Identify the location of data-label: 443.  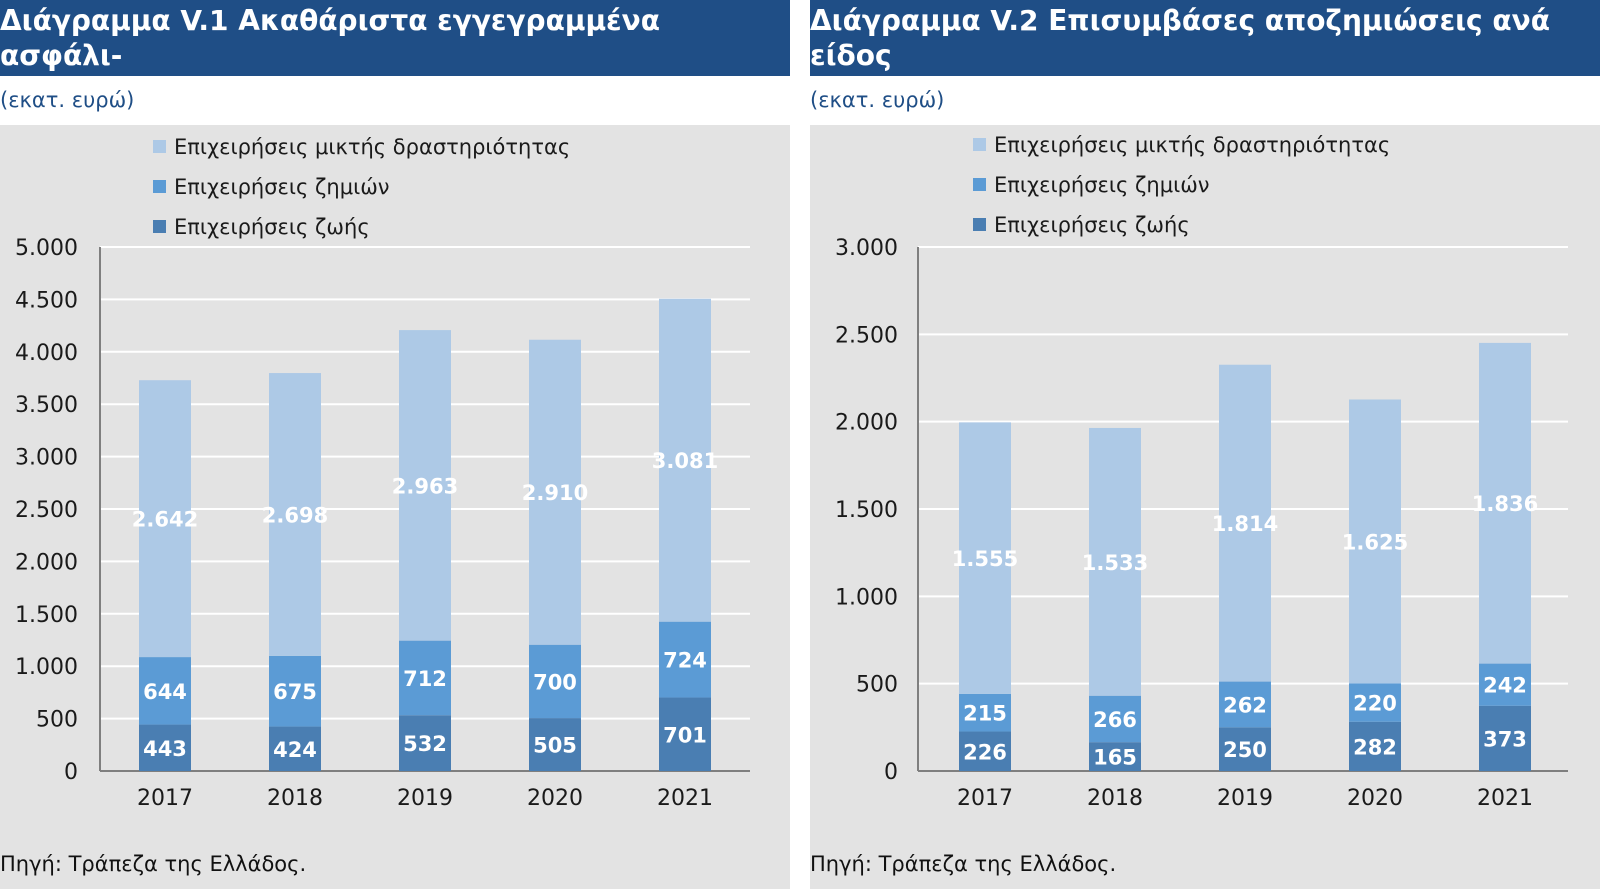
(165, 749).